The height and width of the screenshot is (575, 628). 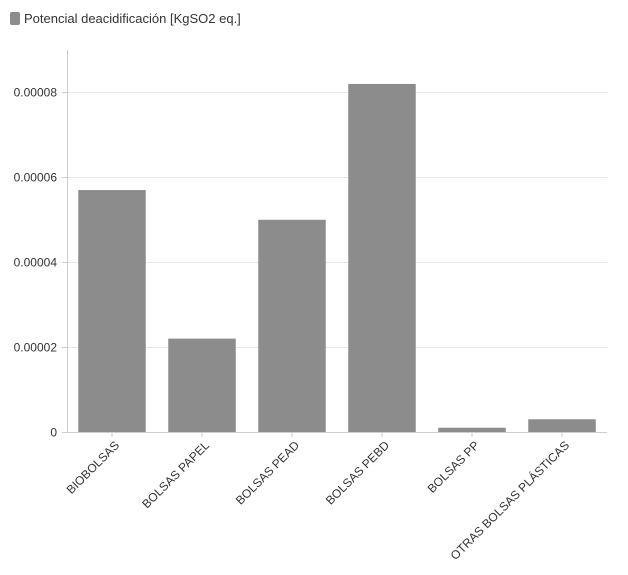 I want to click on bar-bolsas-pead, so click(x=292, y=325).